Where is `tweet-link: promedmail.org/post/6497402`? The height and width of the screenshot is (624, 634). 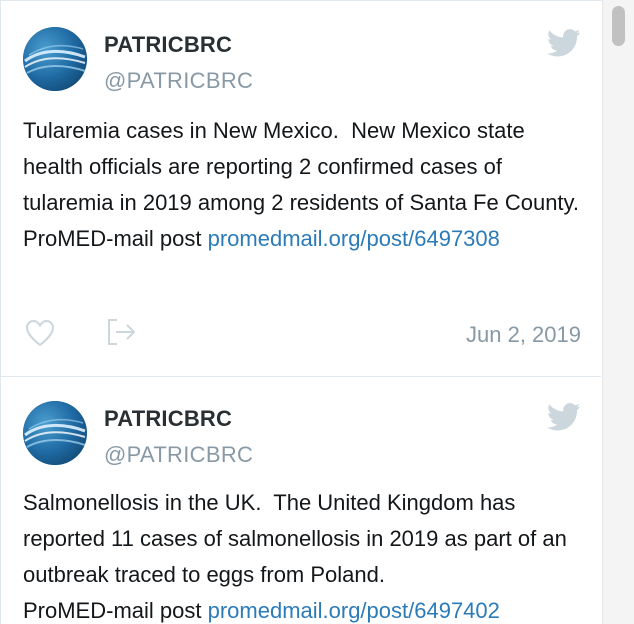 tweet-link: promedmail.org/post/6497402 is located at coordinates (354, 610).